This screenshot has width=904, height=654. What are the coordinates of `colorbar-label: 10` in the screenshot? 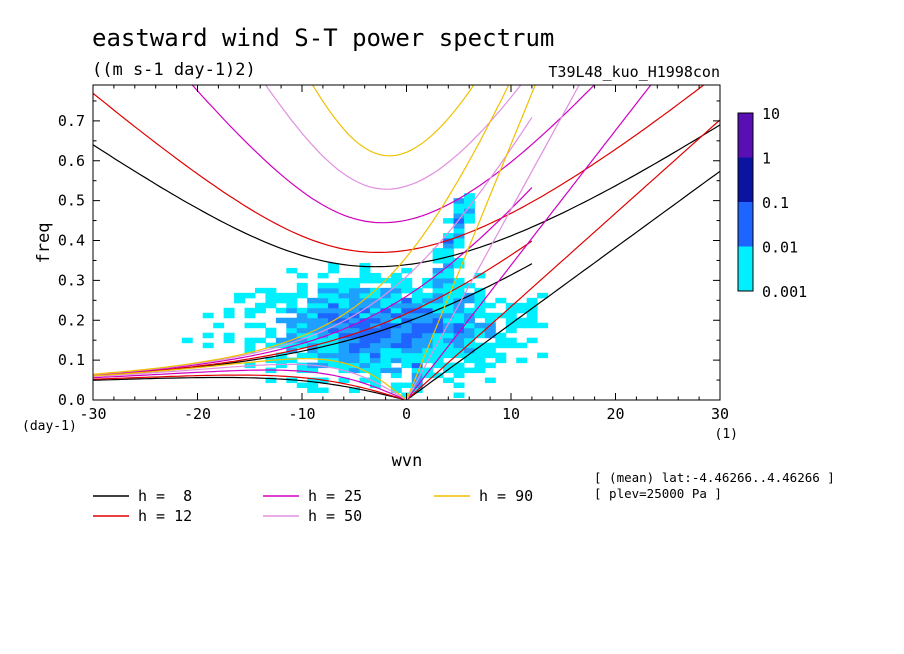 It's located at (771, 114).